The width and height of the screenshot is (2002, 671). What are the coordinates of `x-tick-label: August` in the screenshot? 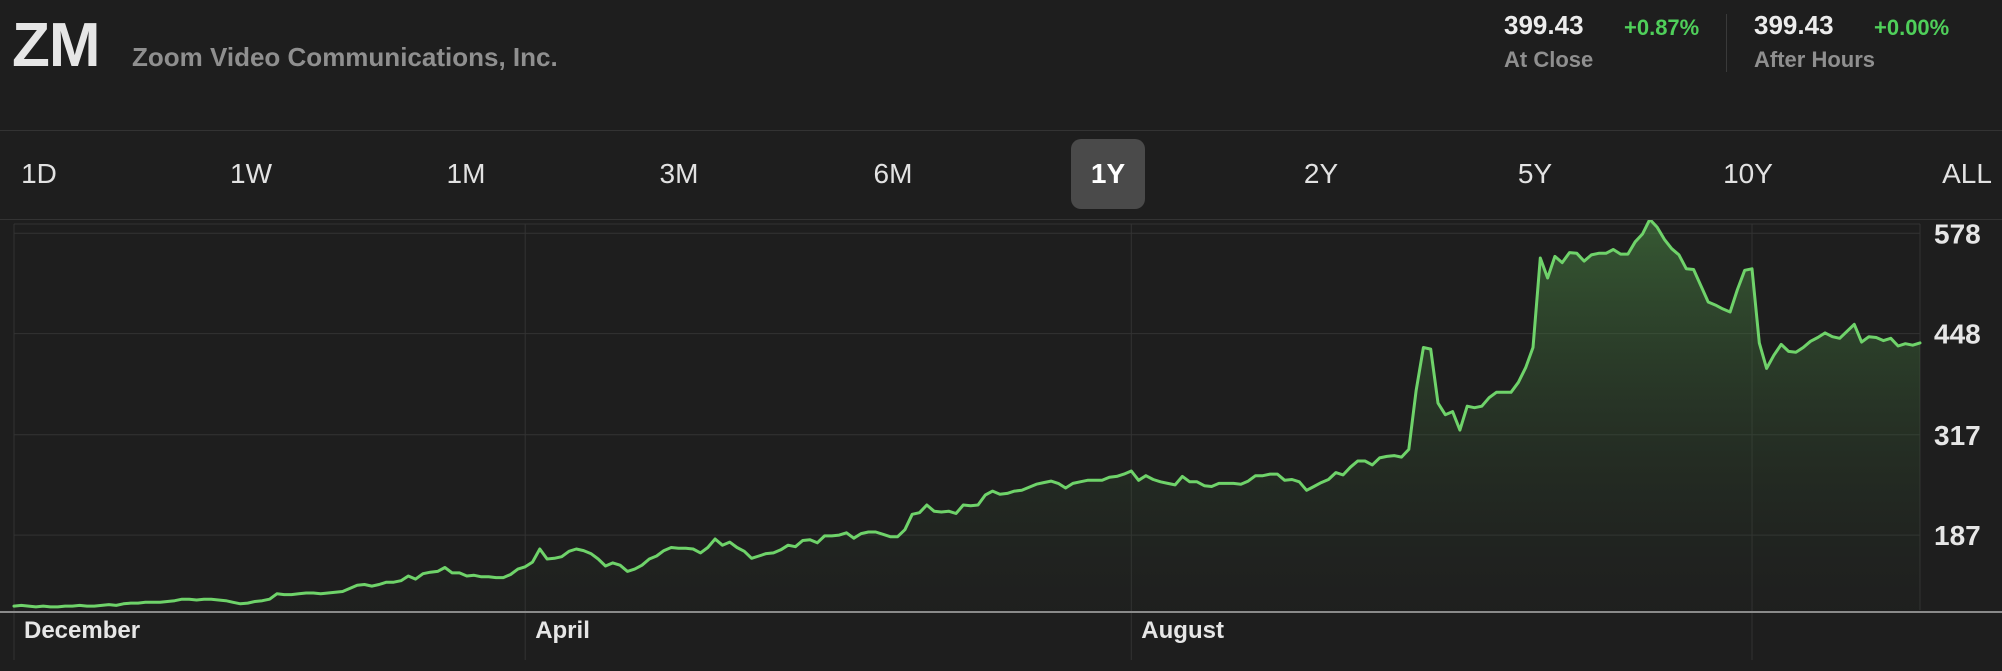 It's located at (1182, 630).